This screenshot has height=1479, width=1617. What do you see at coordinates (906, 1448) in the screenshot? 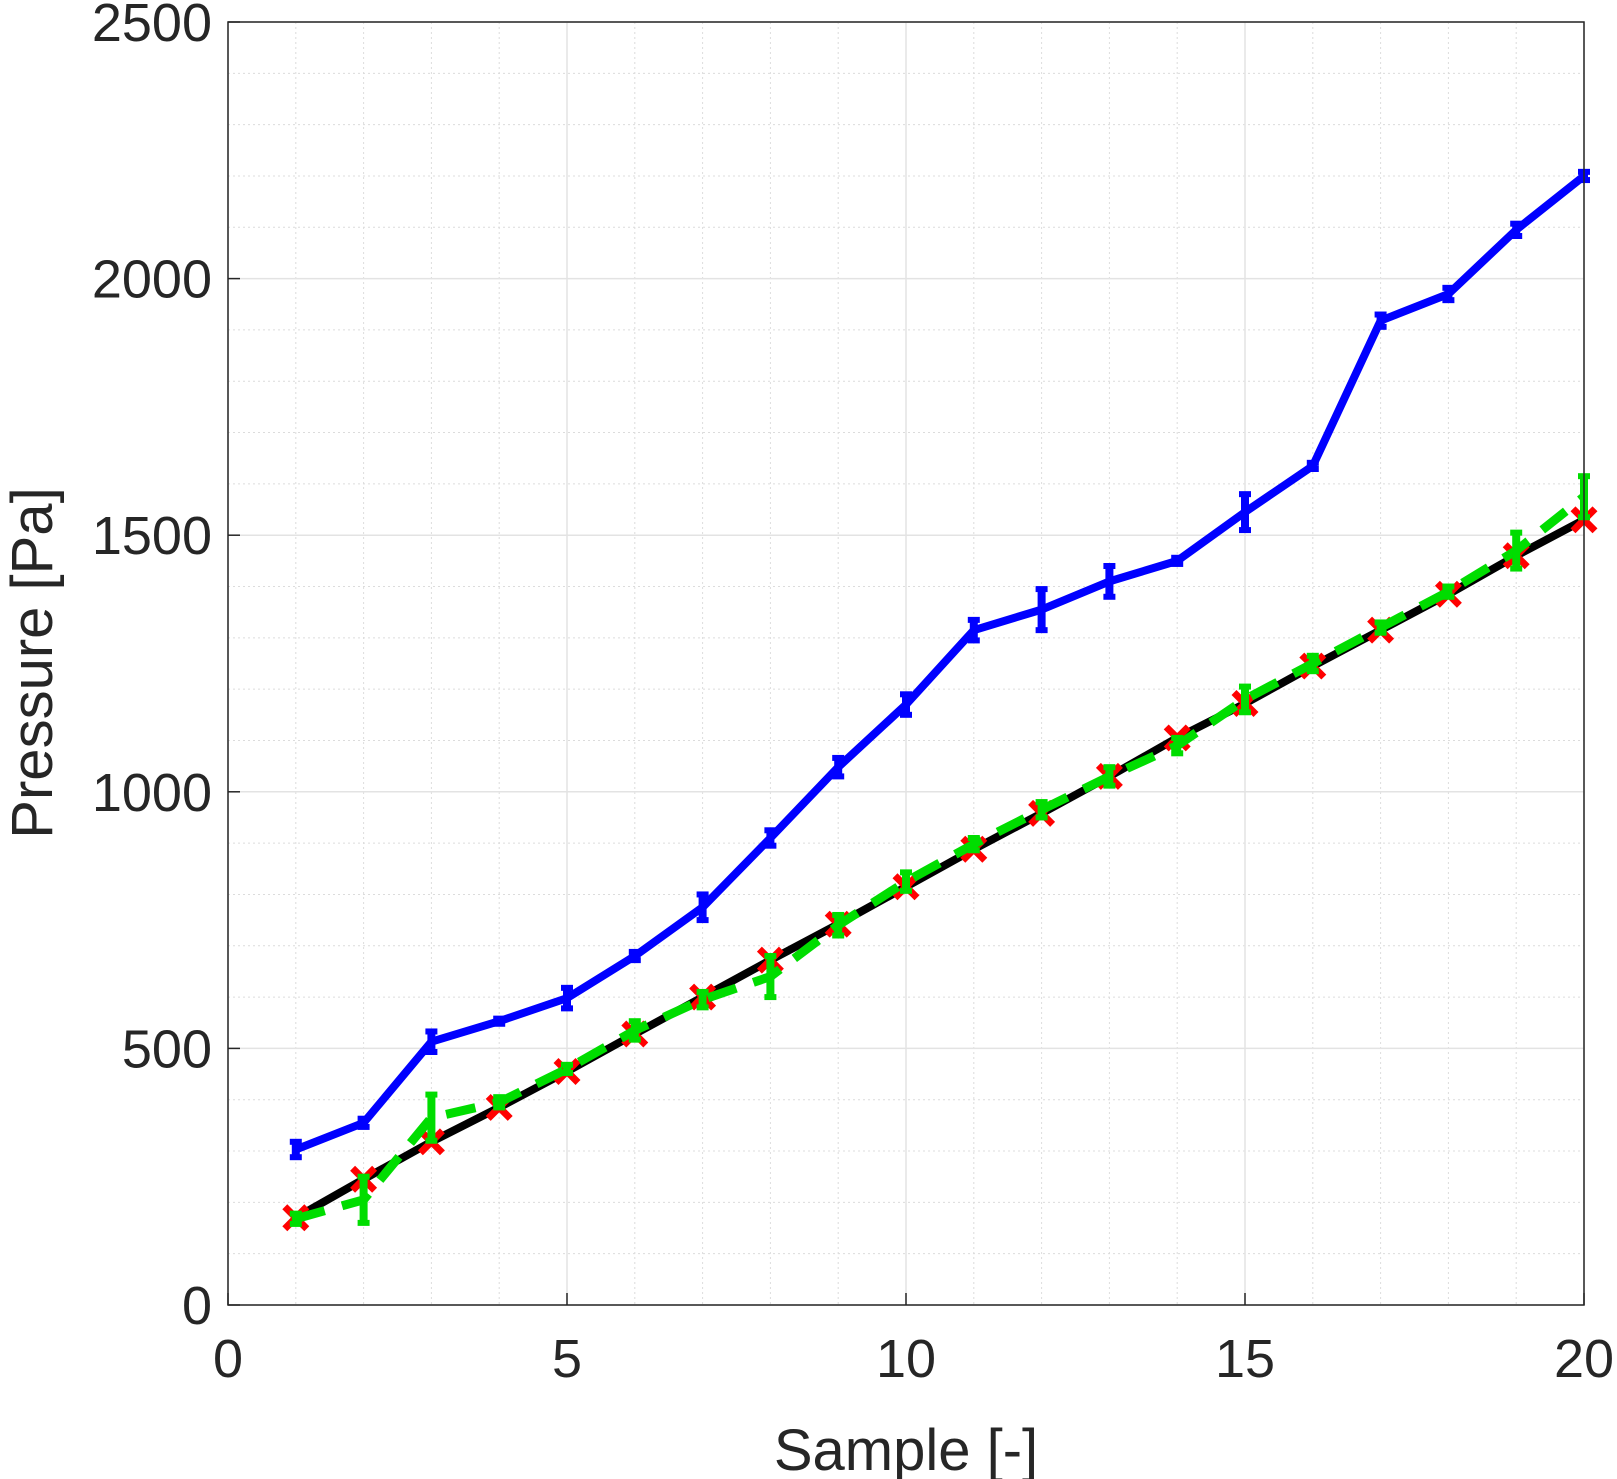
I see `x-axis-title: Sample [-]` at bounding box center [906, 1448].